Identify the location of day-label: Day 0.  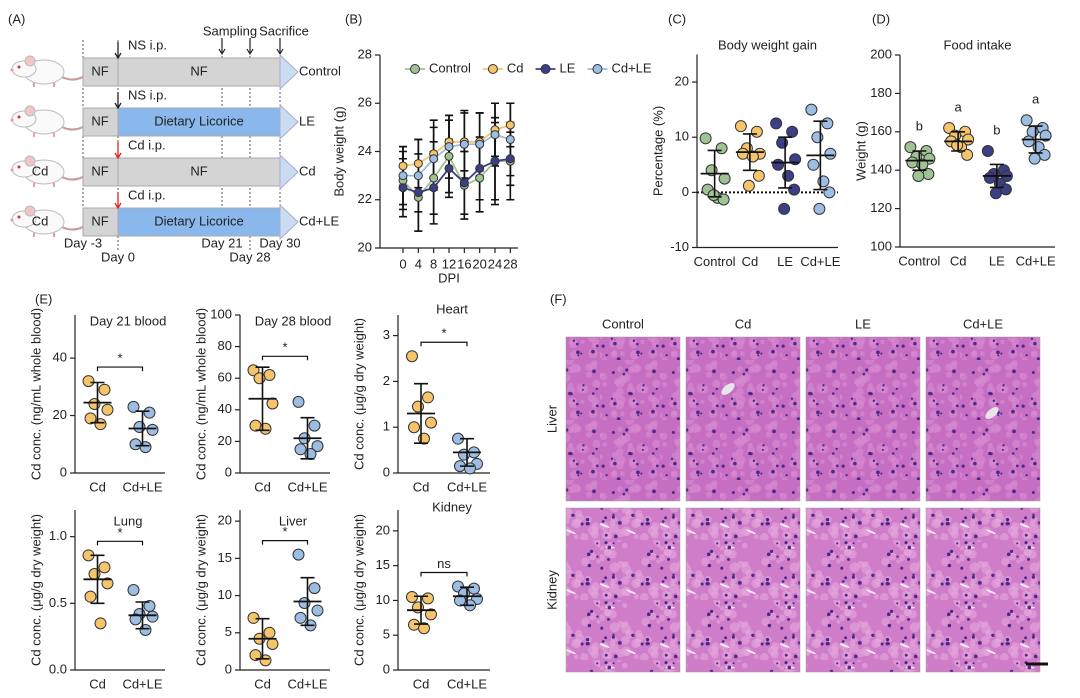
(118, 256).